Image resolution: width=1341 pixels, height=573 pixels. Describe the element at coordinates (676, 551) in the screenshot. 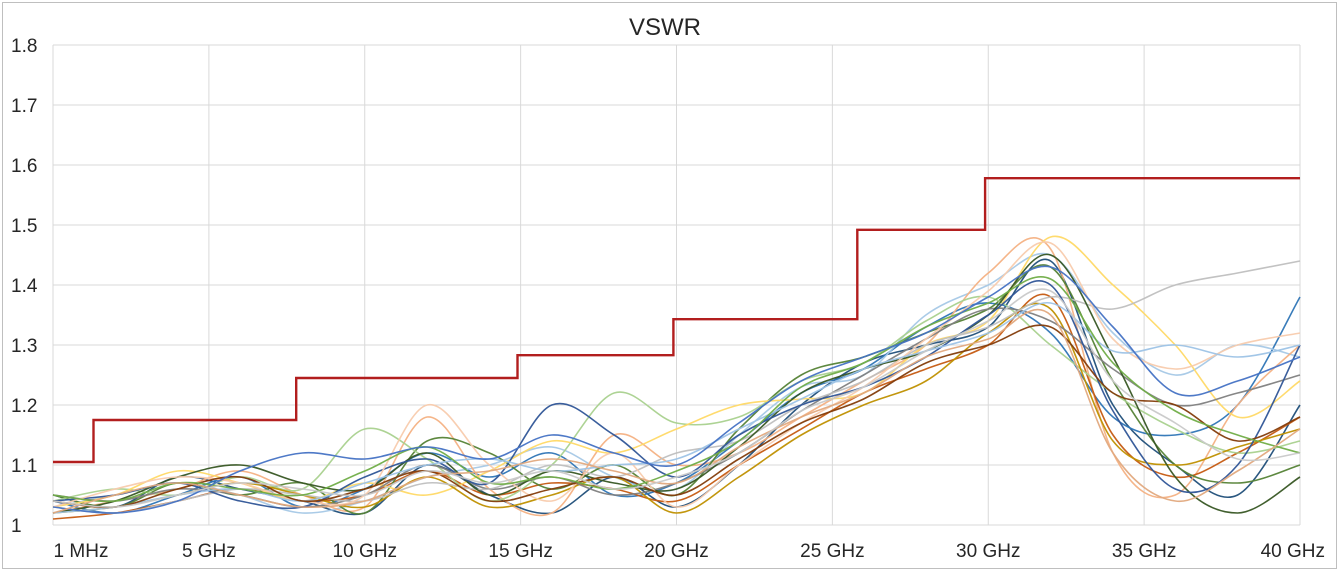

I see `x-tick-label: 20 GHz` at that location.